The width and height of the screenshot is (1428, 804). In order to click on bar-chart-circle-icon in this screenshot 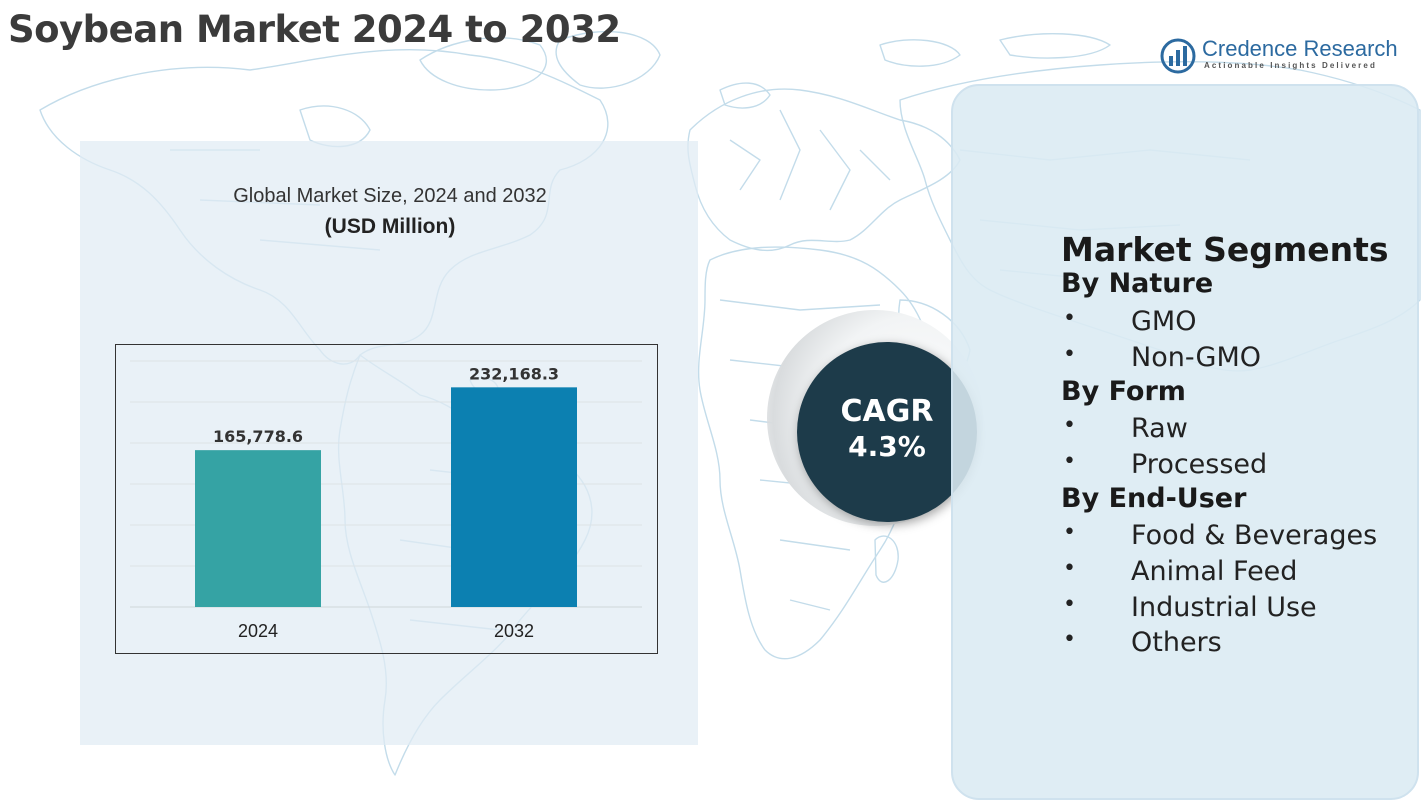, I will do `click(1178, 56)`.